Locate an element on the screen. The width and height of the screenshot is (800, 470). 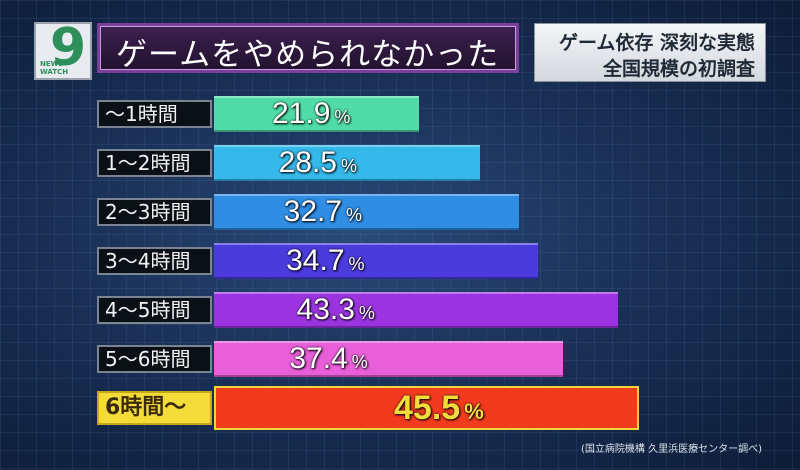
value-number: 43.3 is located at coordinates (325, 309).